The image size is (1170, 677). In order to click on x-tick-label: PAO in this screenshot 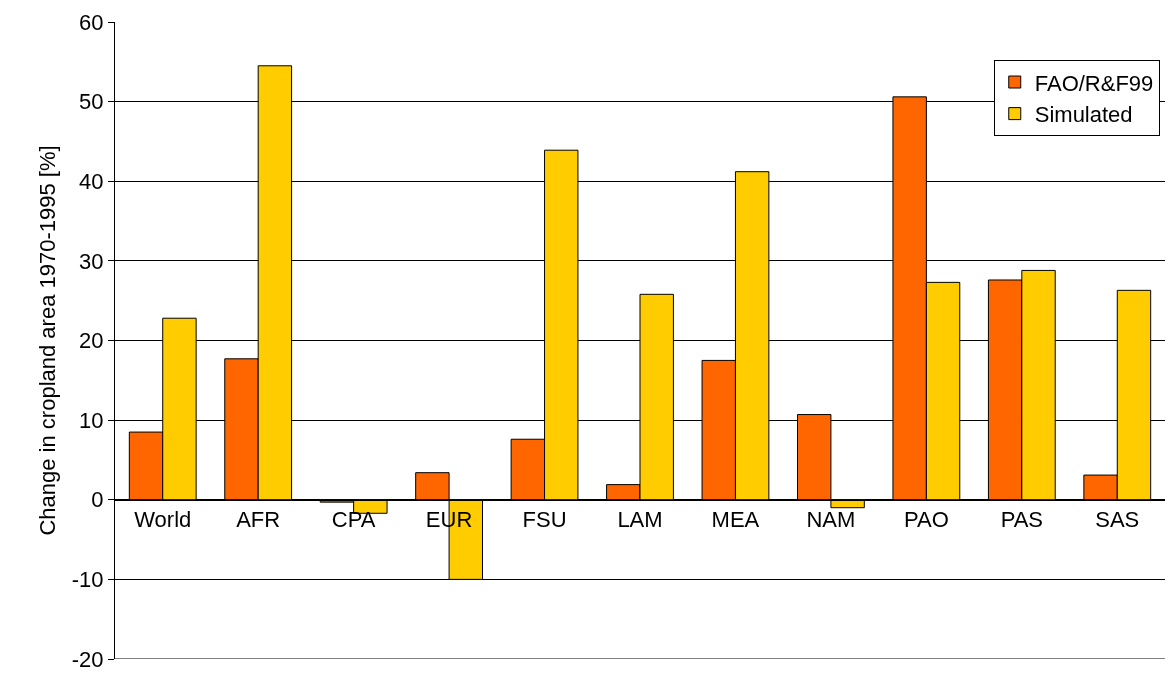, I will do `click(926, 520)`.